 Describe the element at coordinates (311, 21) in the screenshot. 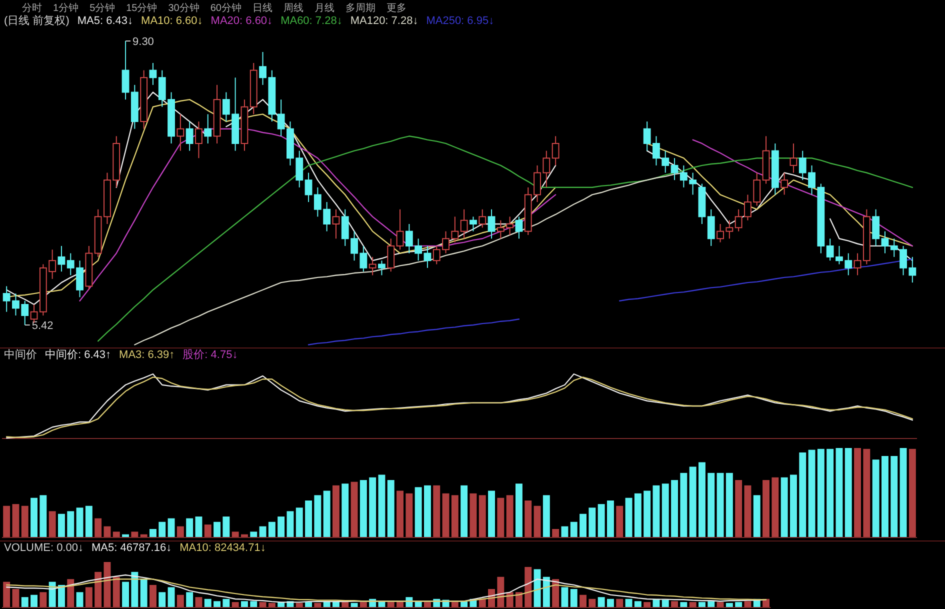

I see `text: MA60: 7.28↓` at that location.